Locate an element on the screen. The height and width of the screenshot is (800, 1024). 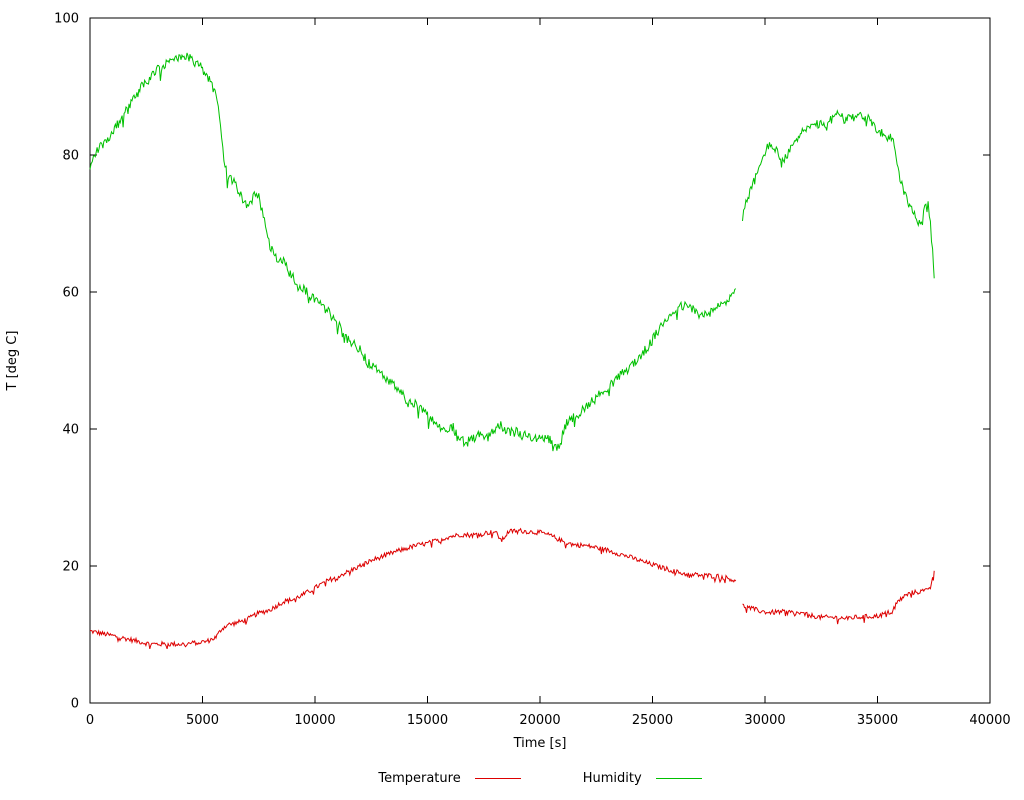
y-tick-label: 80 is located at coordinates (70, 156).